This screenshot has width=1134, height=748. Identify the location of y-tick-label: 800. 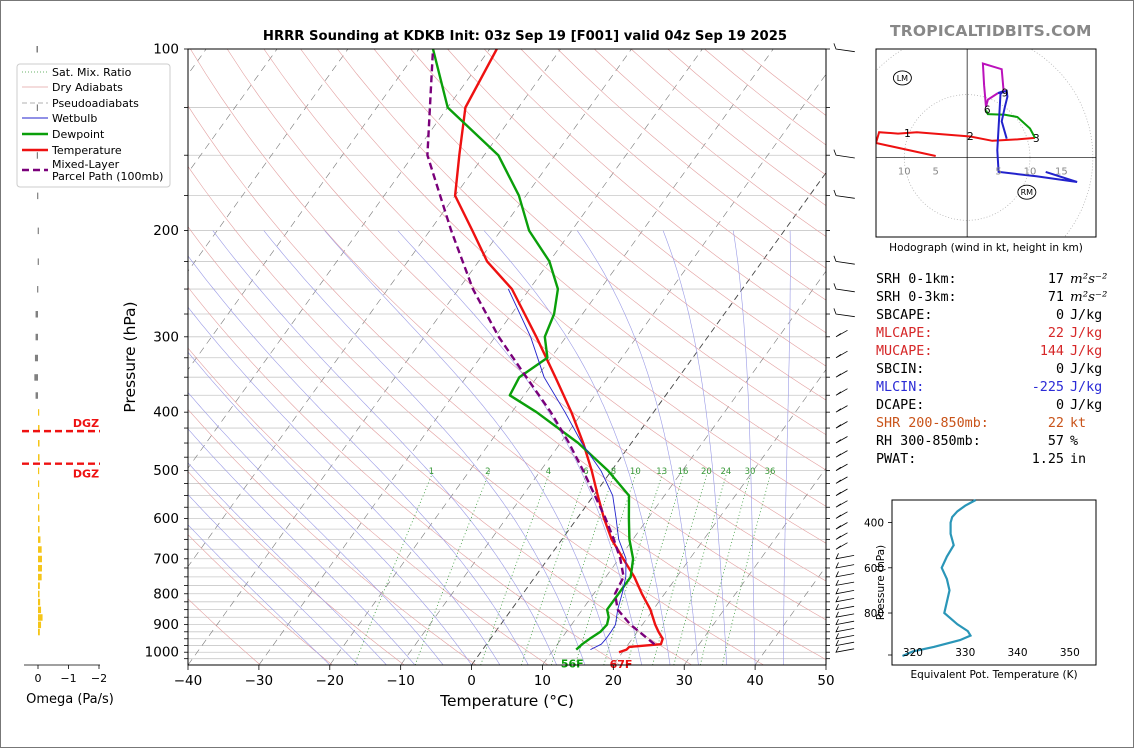
(166, 594).